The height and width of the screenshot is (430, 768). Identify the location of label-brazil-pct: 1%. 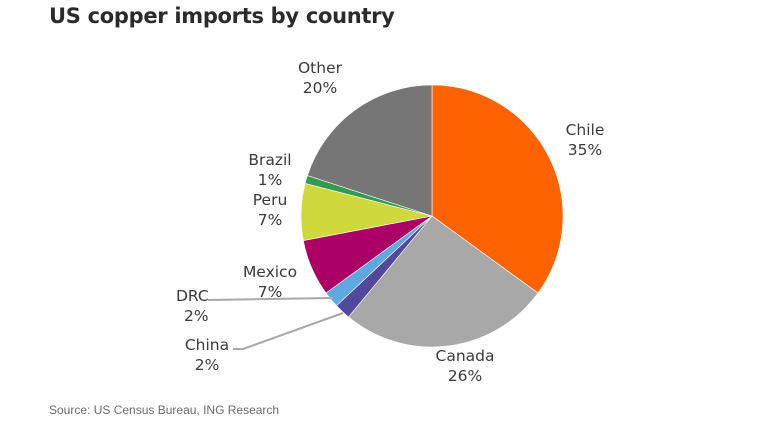
(270, 180).